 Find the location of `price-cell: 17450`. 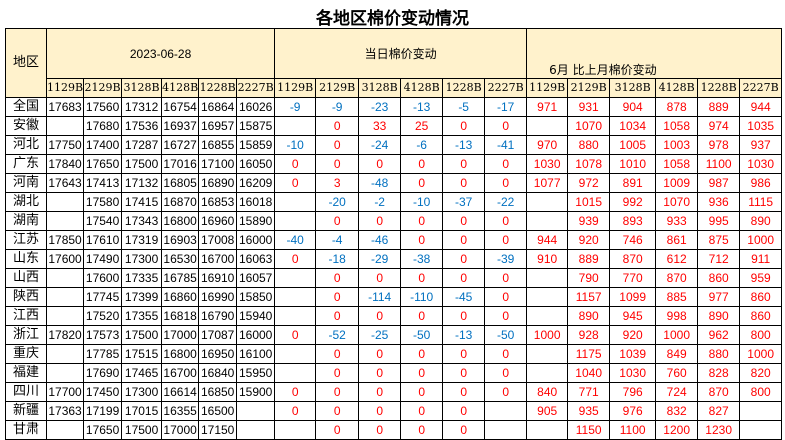

price-cell: 17450 is located at coordinates (103, 392).